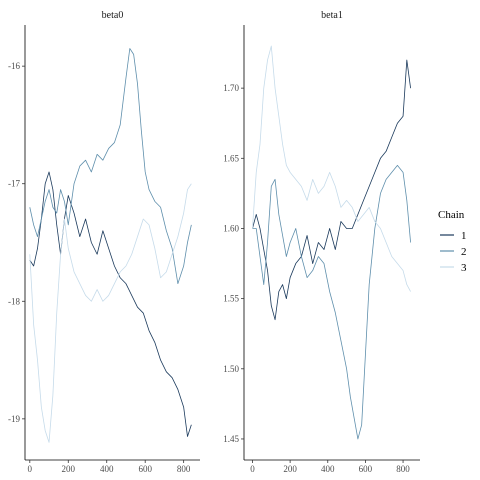 Image resolution: width=480 pixels, height=480 pixels. What do you see at coordinates (231, 158) in the screenshot?
I see `y-tick-label: 1.65` at bounding box center [231, 158].